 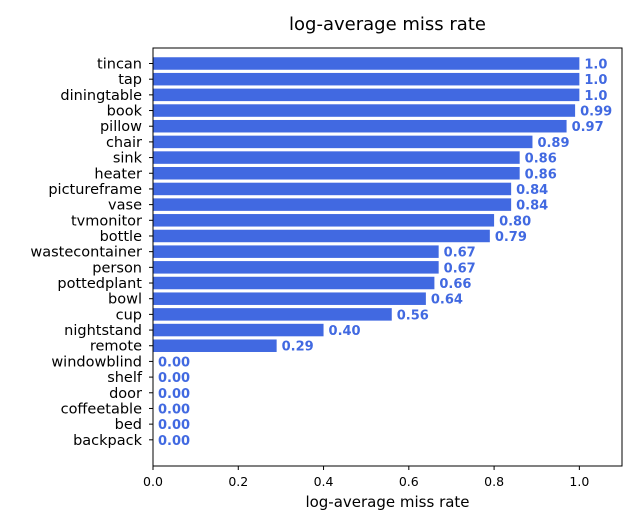 What do you see at coordinates (360, 126) in the screenshot?
I see `bar-pillow` at bounding box center [360, 126].